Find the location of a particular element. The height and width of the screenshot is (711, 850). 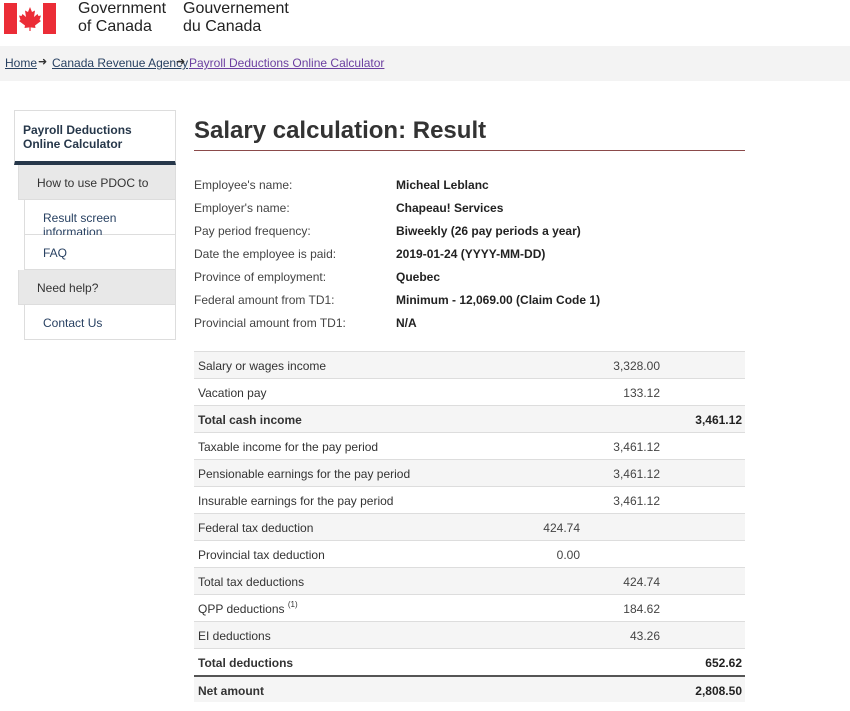

row-label: Provincial tax deduction is located at coordinates (261, 555).